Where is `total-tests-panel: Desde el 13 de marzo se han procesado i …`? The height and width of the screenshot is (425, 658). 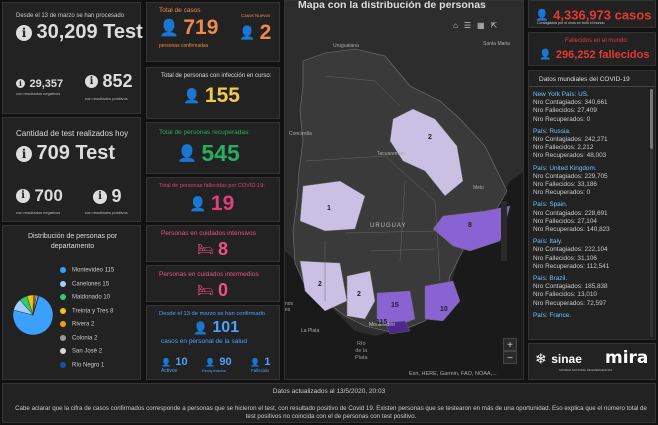 total-tests-panel: Desde el 13 de marzo se han procesado i … is located at coordinates (72, 58).